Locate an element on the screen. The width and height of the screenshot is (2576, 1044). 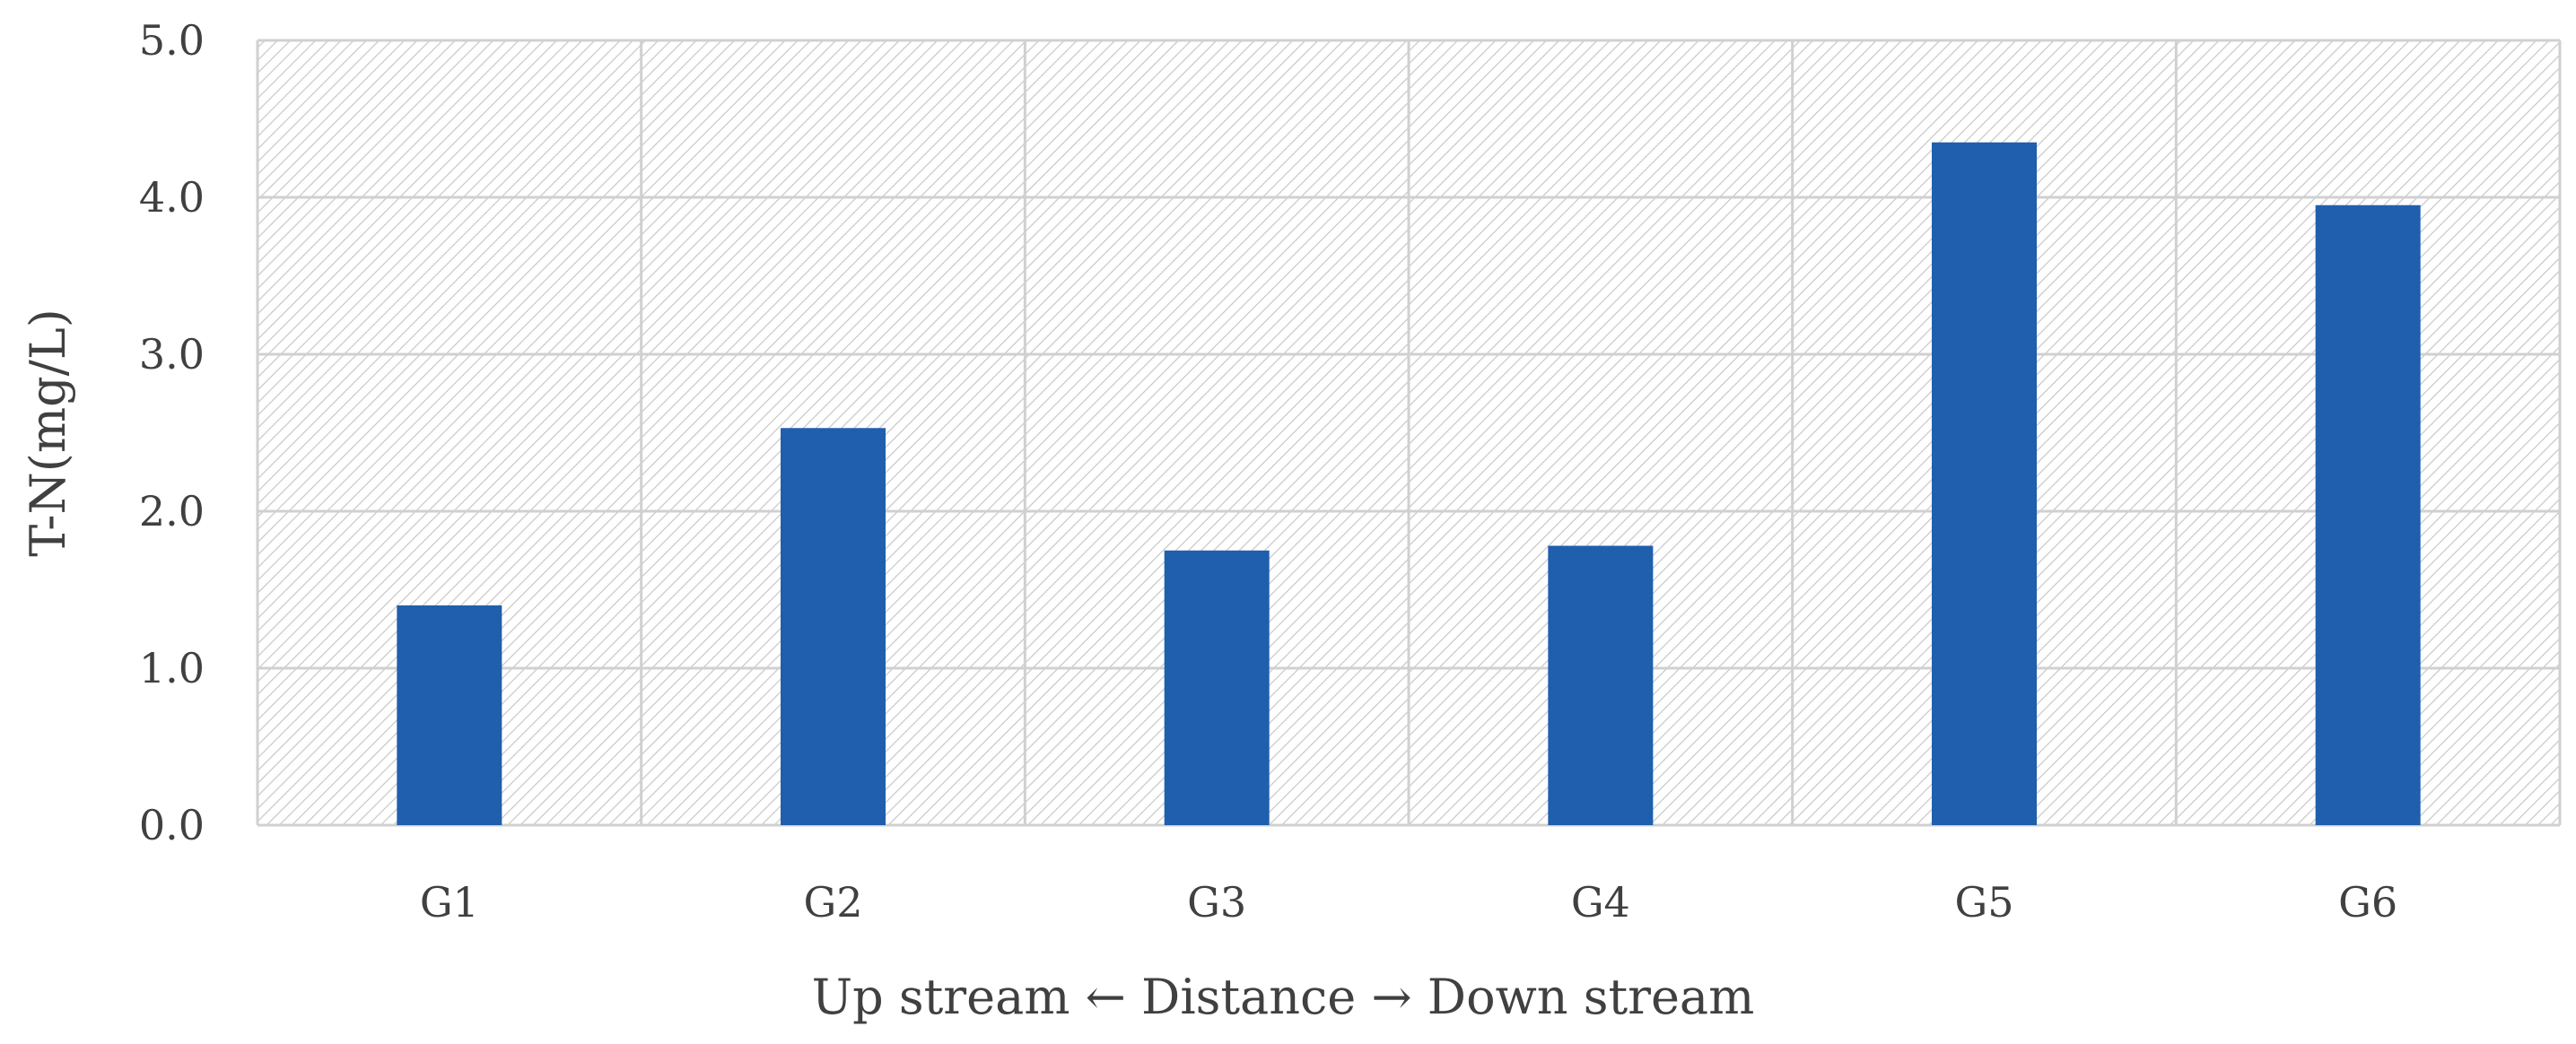
x-axis-title: Up stream ← Distance → Down stream is located at coordinates (1283, 997).